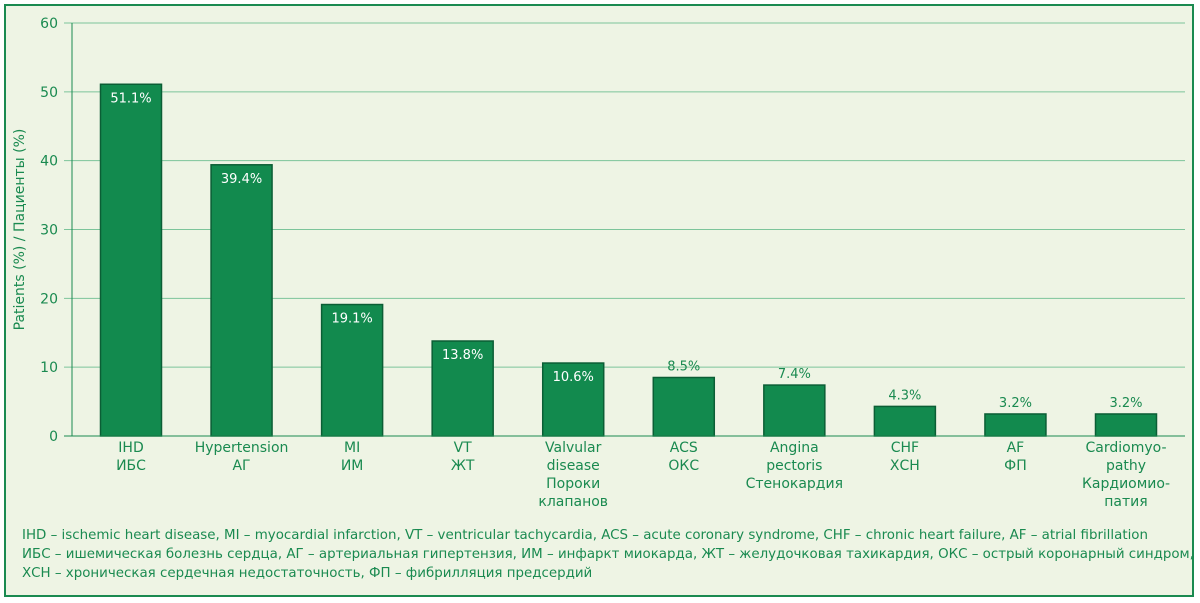  What do you see at coordinates (905, 448) in the screenshot?
I see `x-tick-label: CHF` at bounding box center [905, 448].